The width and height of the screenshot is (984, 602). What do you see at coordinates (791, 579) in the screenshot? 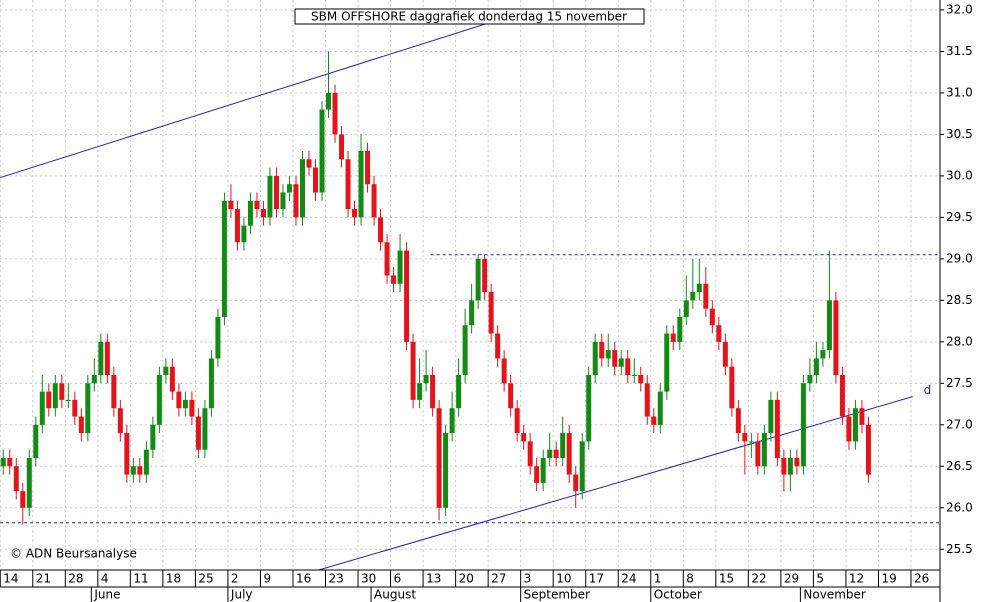
I see `x-tick-label: 29` at bounding box center [791, 579].